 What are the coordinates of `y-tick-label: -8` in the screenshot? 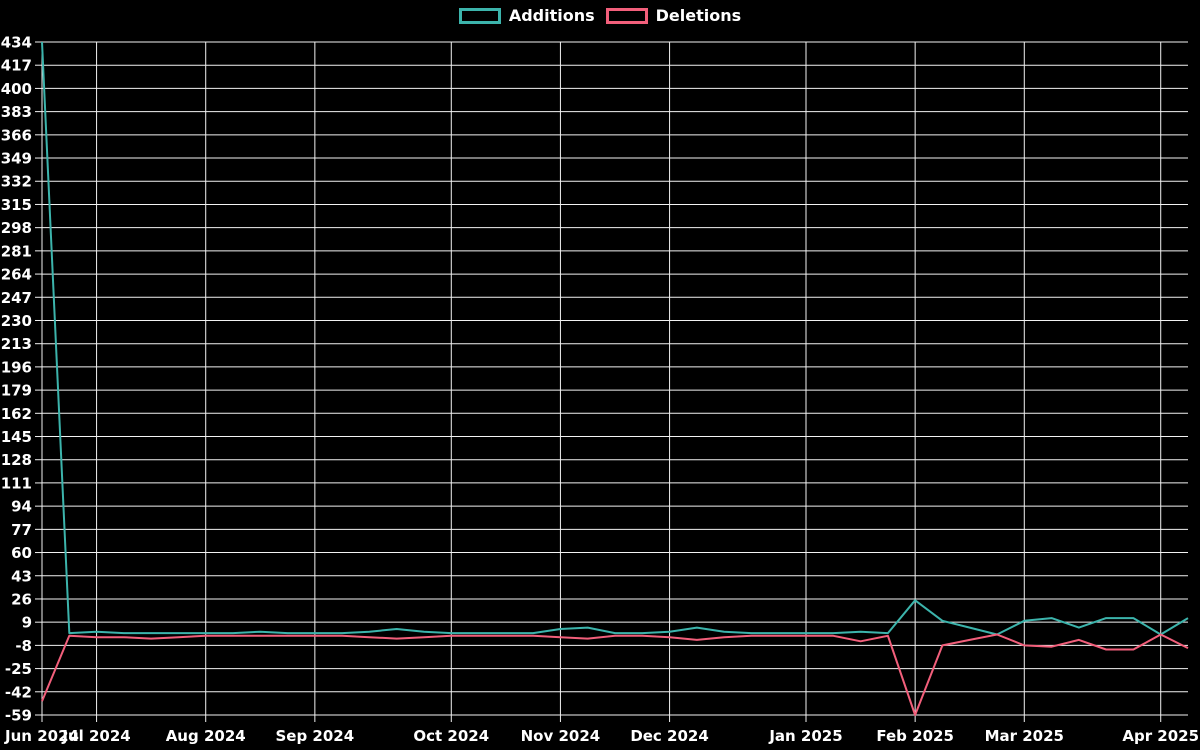 It's located at (23, 646).